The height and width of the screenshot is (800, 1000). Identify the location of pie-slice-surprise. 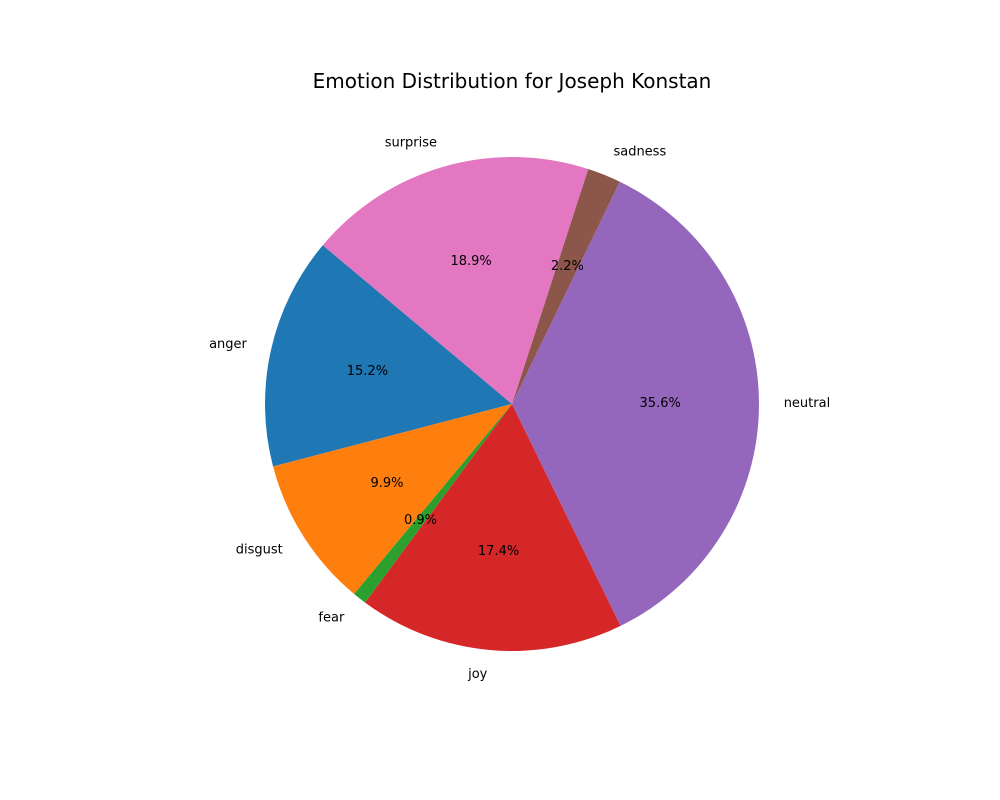
(455, 280).